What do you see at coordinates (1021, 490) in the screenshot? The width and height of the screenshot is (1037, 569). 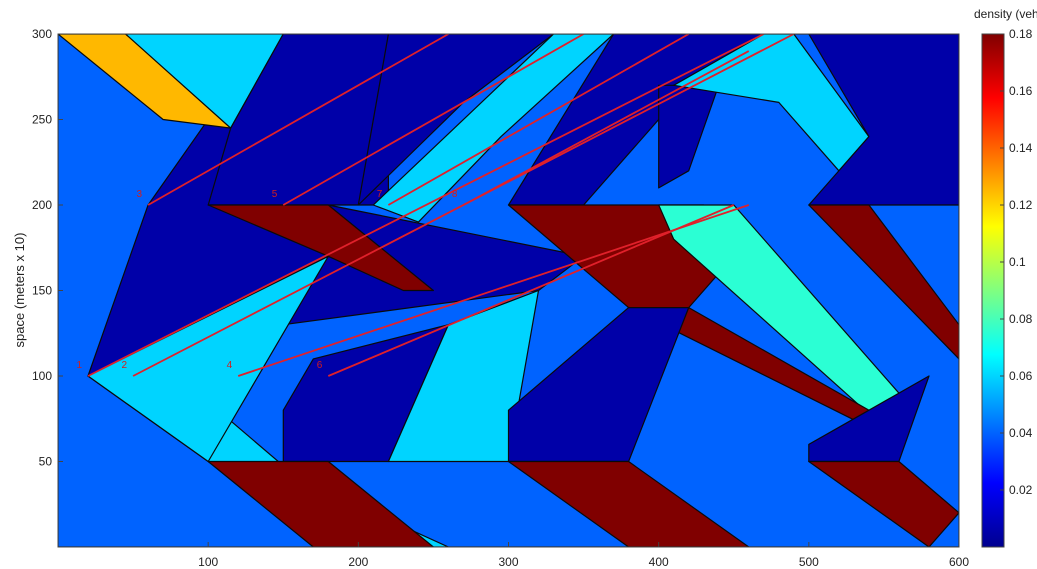 I see `colorbar-tick-label-0.02: 0.02` at bounding box center [1021, 490].